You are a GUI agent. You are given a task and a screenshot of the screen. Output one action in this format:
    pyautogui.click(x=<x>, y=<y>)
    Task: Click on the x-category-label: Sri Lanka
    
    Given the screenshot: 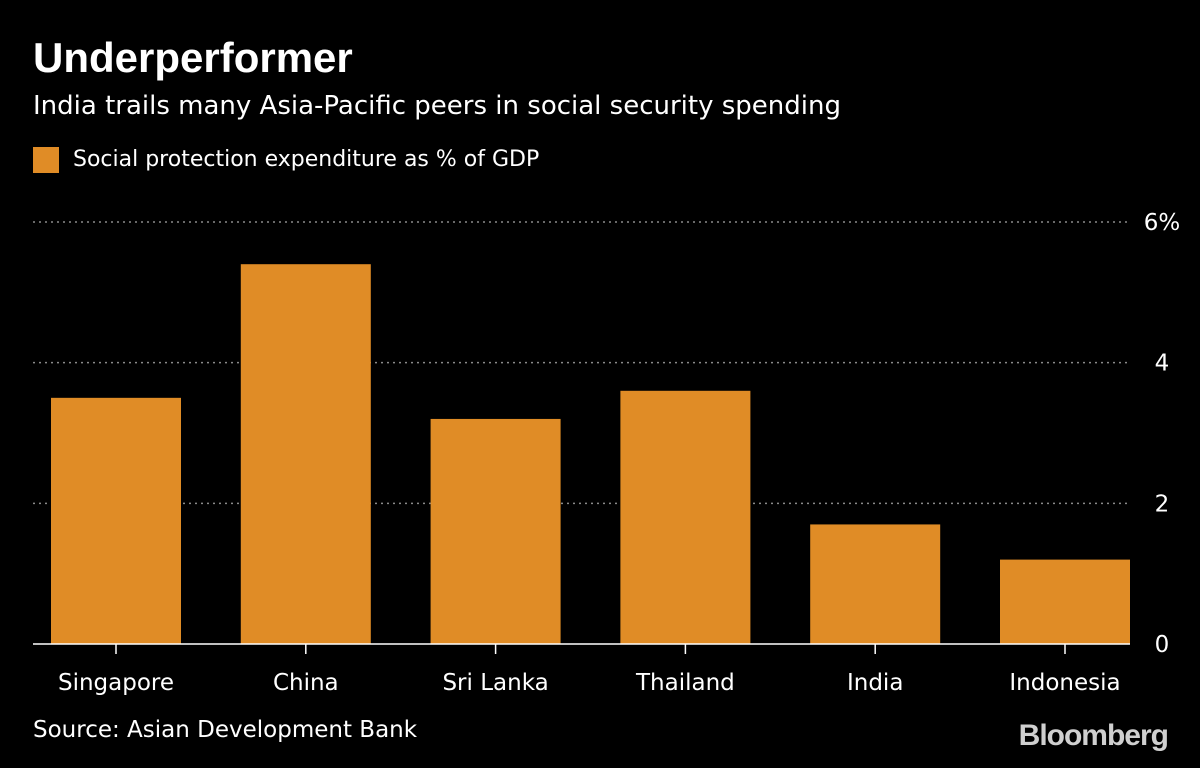 What is the action you would take?
    pyautogui.click(x=495, y=683)
    